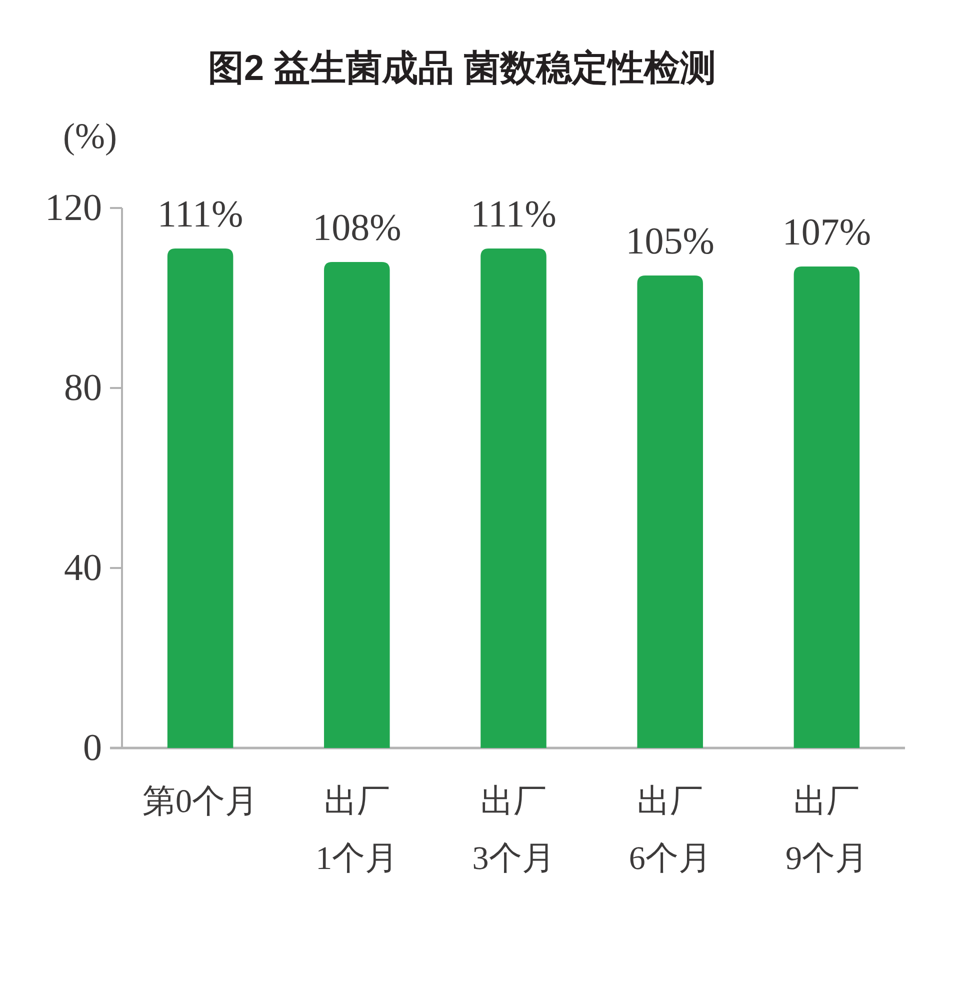  Describe the element at coordinates (357, 228) in the screenshot. I see `data-label: 108%` at that location.